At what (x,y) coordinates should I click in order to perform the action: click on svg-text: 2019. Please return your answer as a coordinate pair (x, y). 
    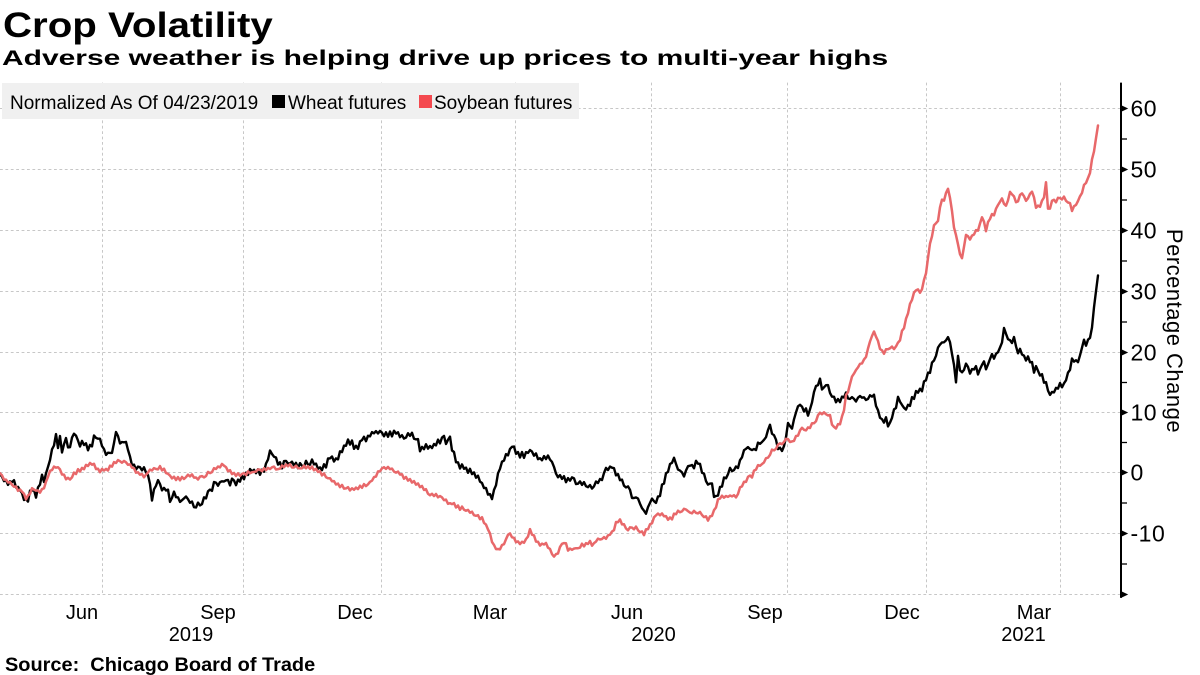
    Looking at the image, I should click on (191, 635).